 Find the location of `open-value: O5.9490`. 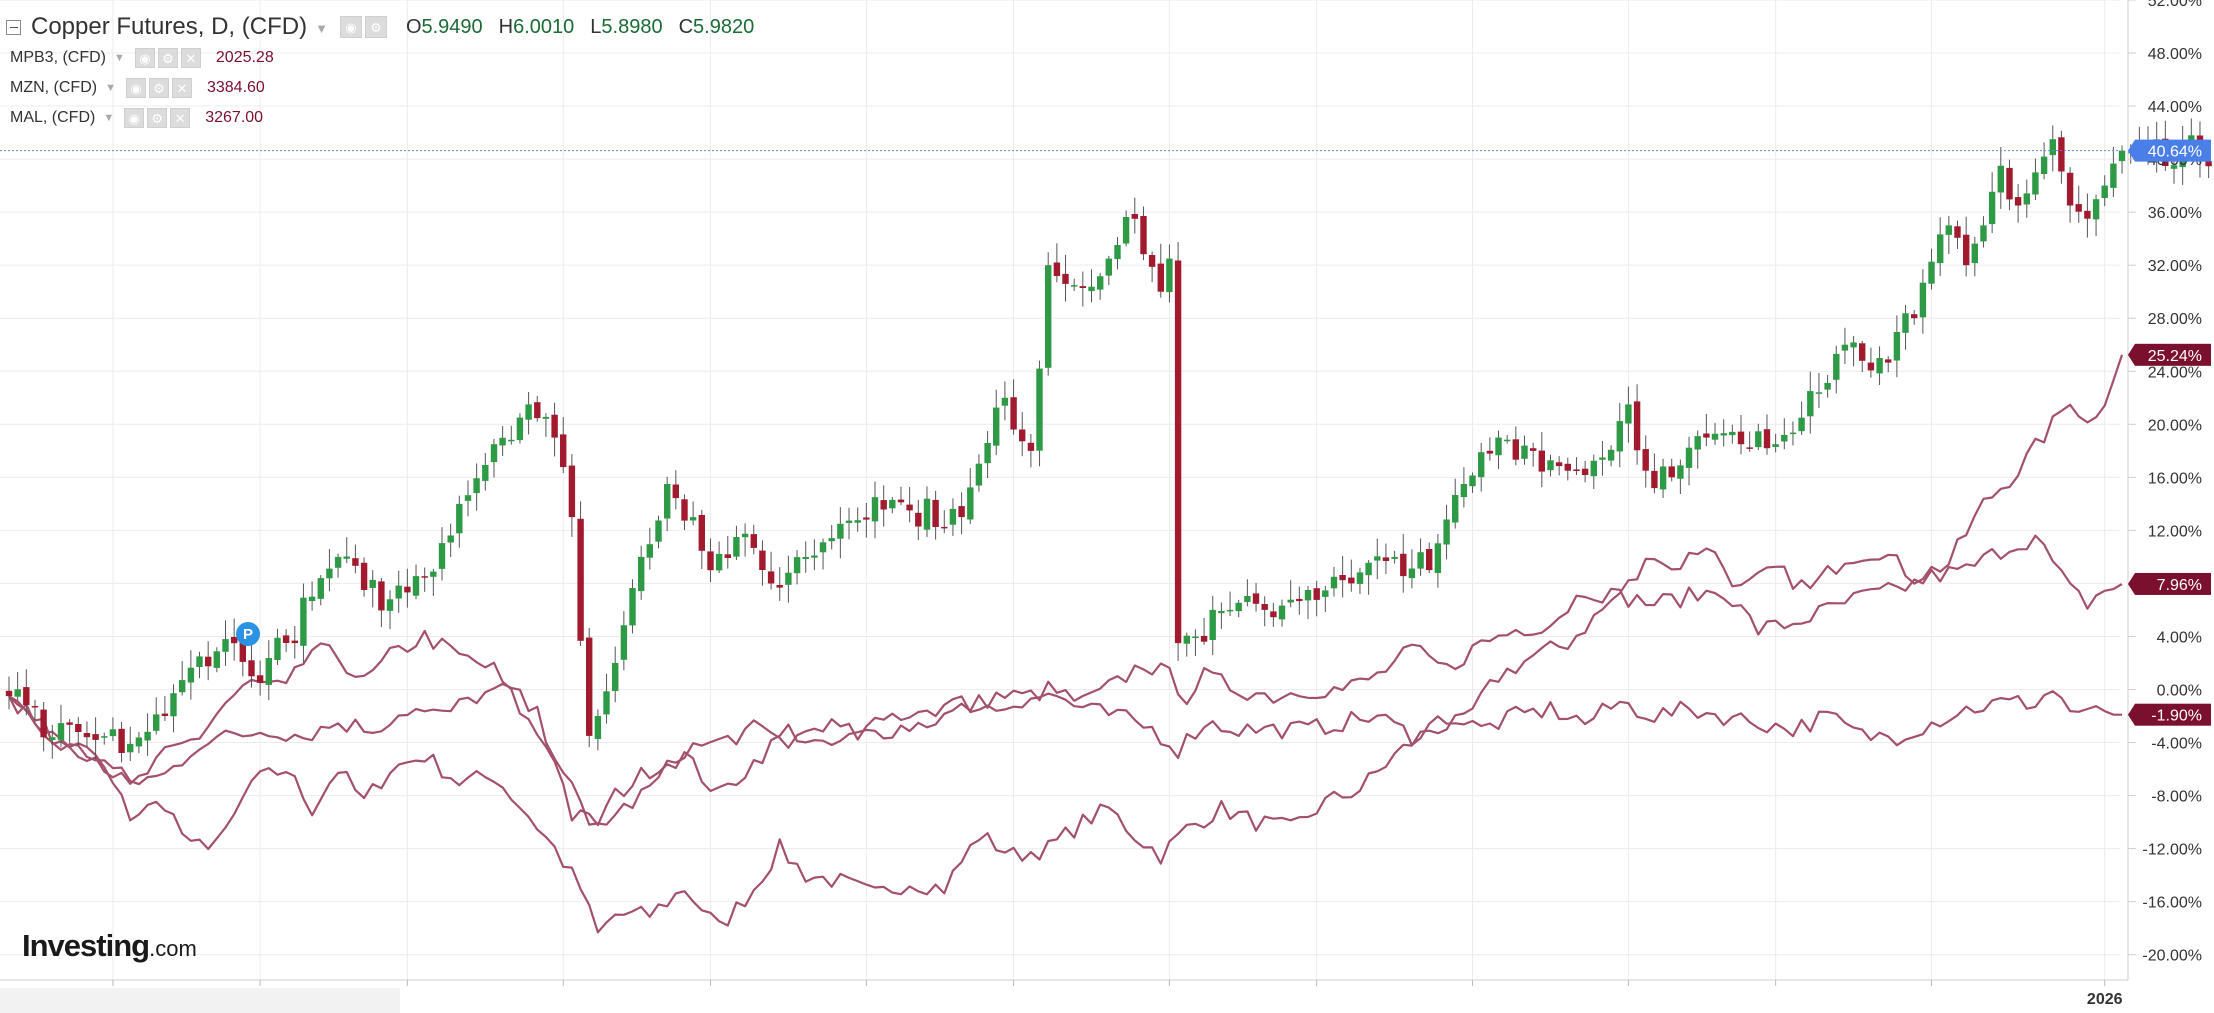

open-value: O5.9490 is located at coordinates (444, 26).